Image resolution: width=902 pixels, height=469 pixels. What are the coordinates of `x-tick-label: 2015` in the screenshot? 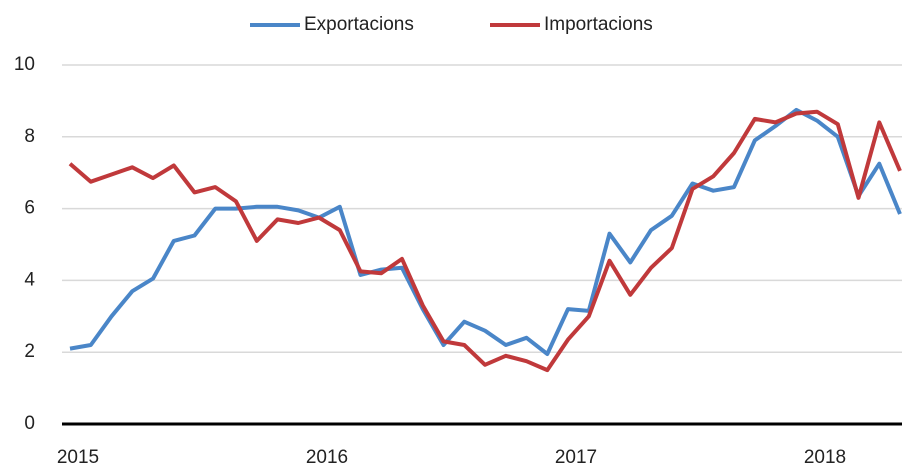 It's located at (78, 457).